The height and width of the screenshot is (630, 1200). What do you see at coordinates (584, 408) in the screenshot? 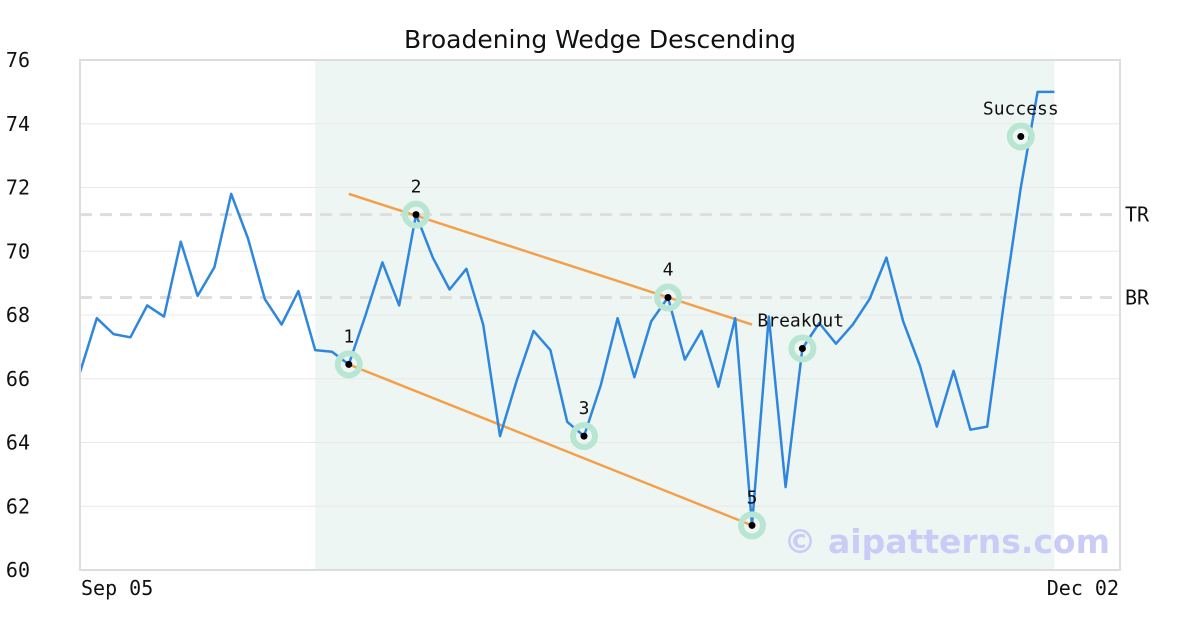
I see `annotation-label: 3` at bounding box center [584, 408].